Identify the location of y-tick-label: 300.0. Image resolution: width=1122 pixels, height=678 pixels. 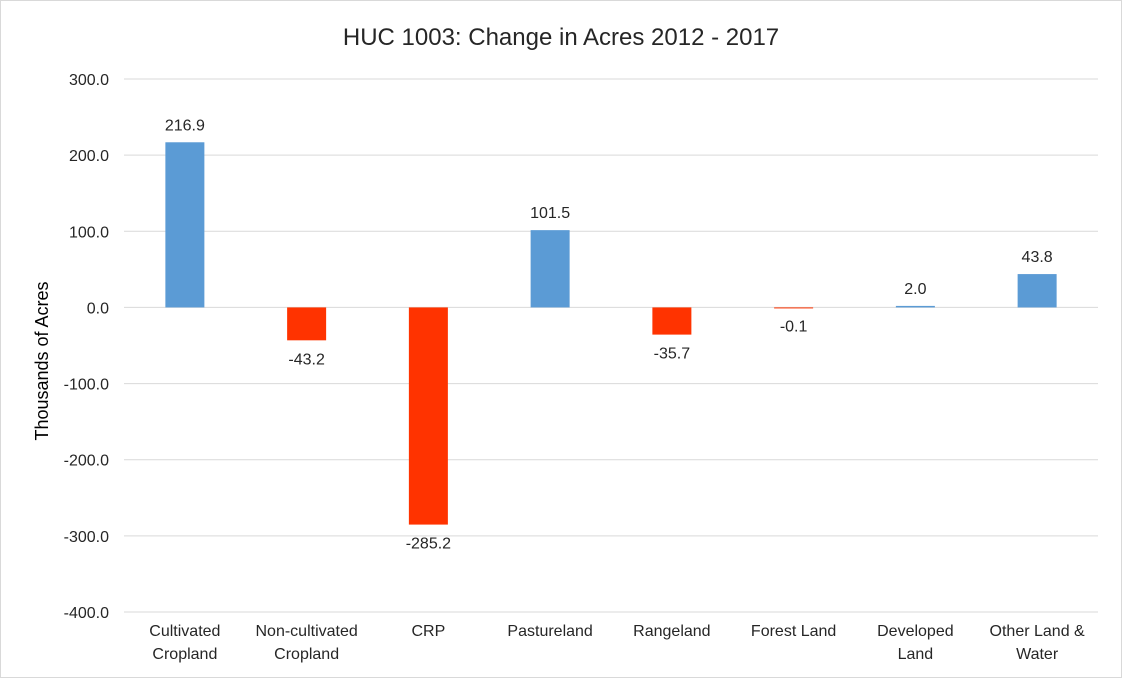
(89, 80).